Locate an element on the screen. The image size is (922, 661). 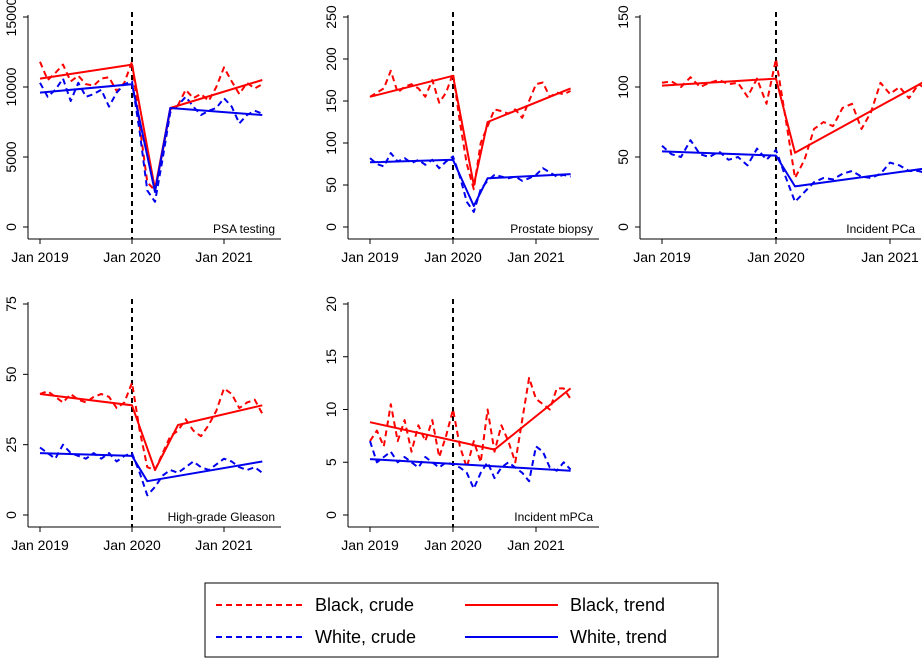
y-tick-label: 15000 is located at coordinates (11, 18).